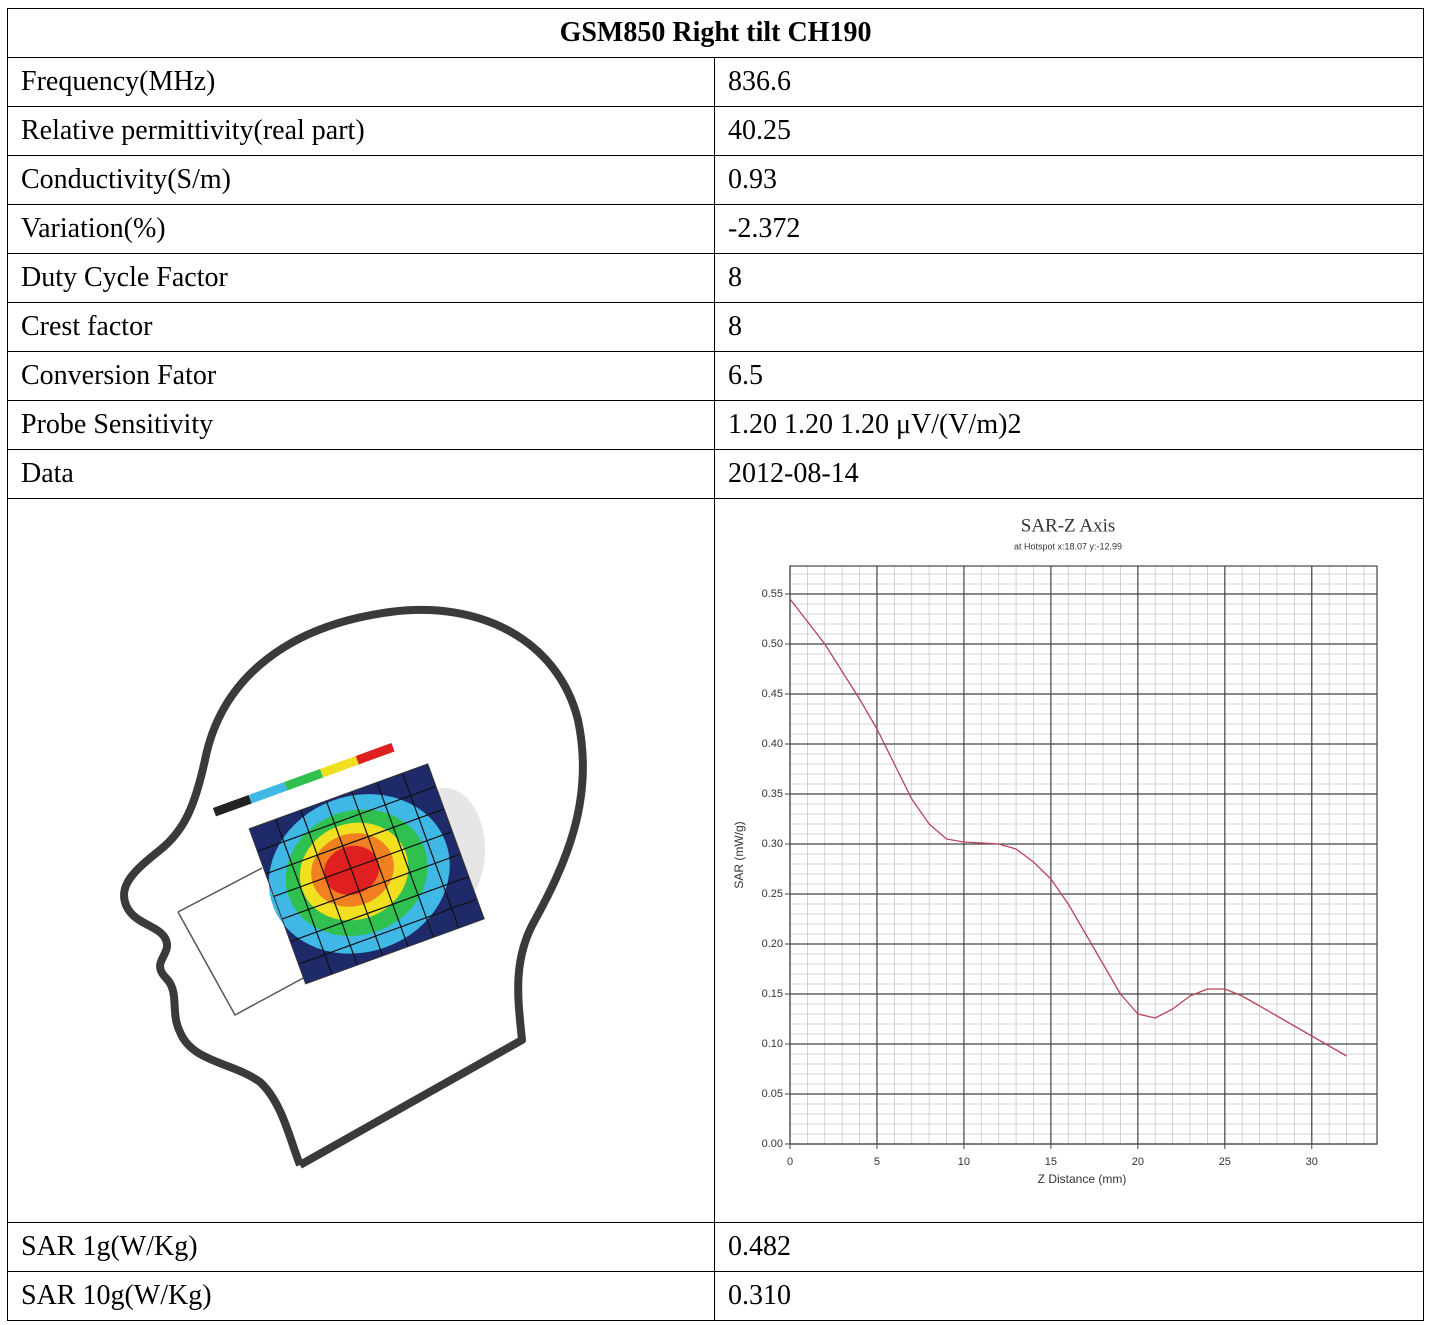  What do you see at coordinates (772, 794) in the screenshot?
I see `y-tick-label: 0.35` at bounding box center [772, 794].